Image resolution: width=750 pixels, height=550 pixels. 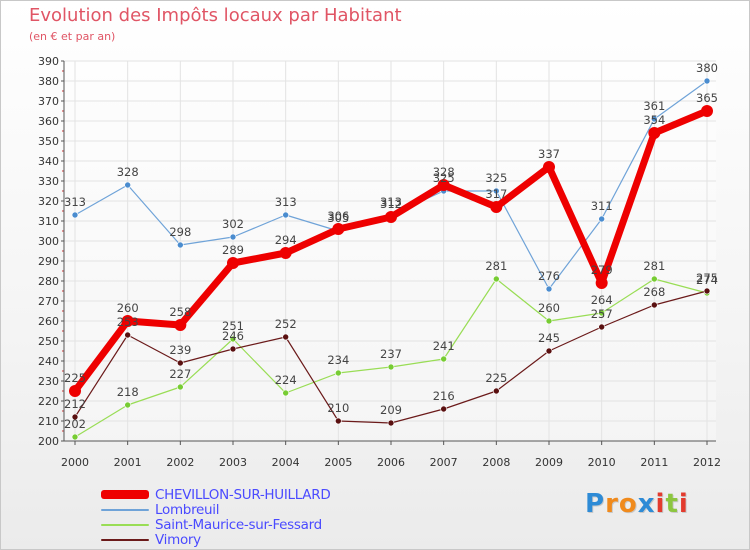 What do you see at coordinates (215, 525) in the screenshot?
I see `legend-item-saint-maurice-sur-fessard: Saint-Maurice-sur-Fessard` at bounding box center [215, 525].